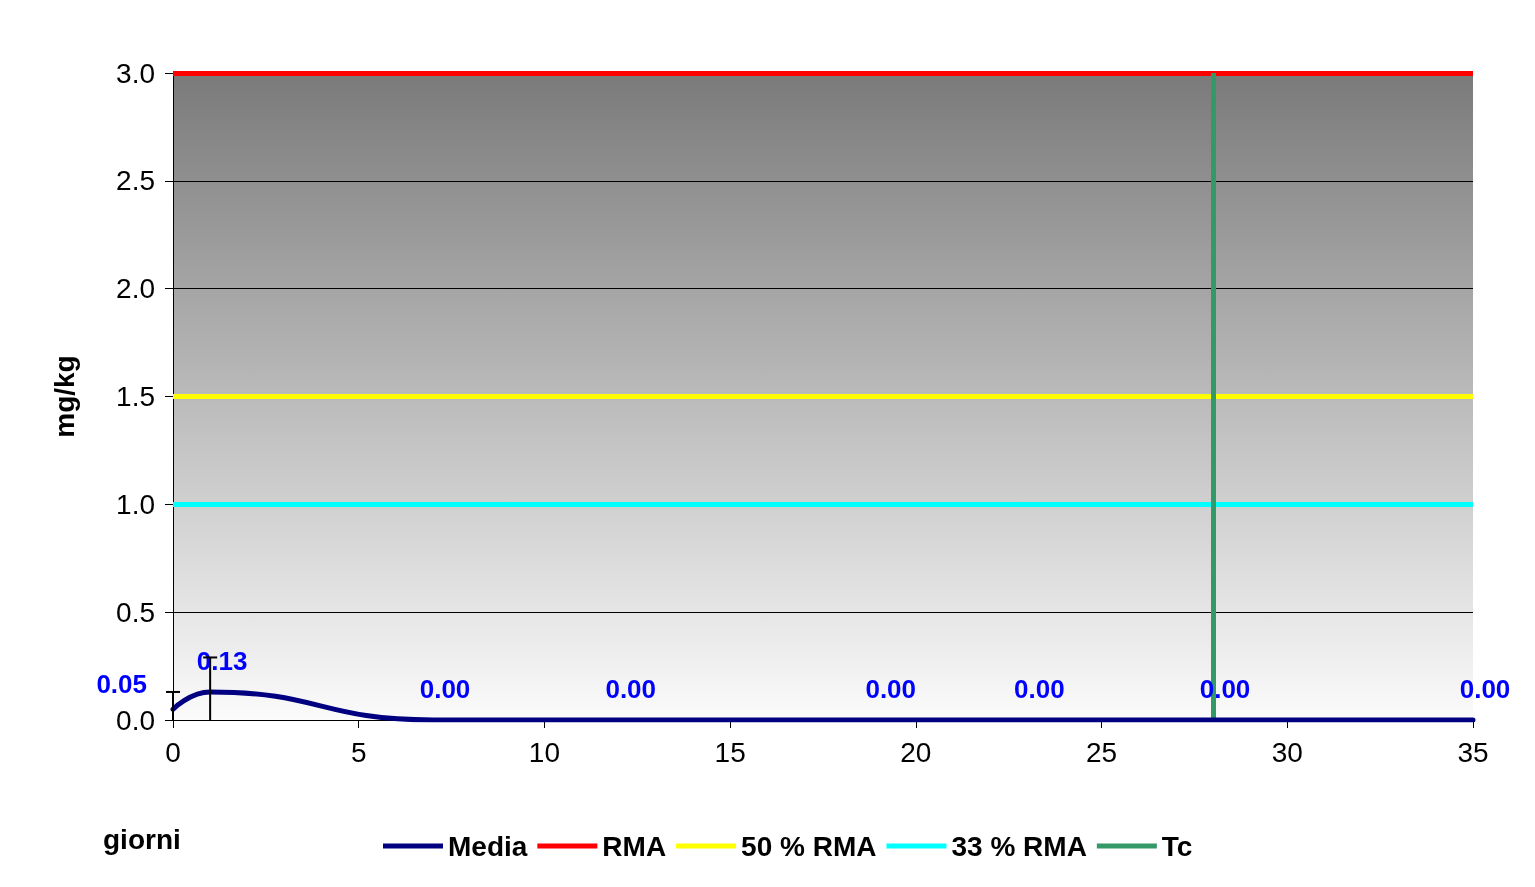  I want to click on y-tick-label: 0.0, so click(135, 720).